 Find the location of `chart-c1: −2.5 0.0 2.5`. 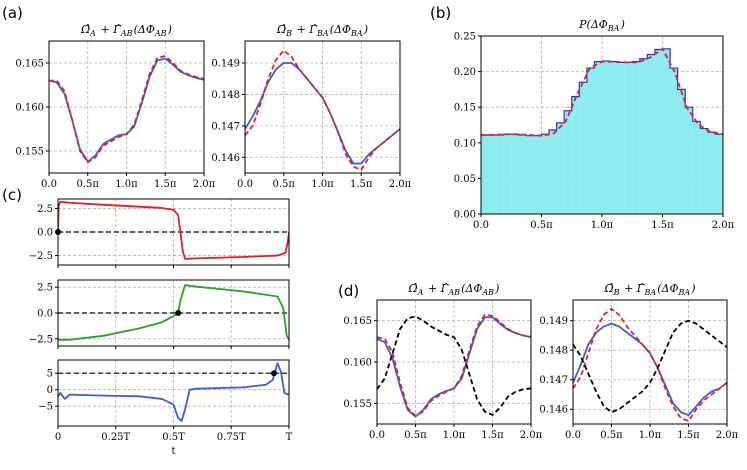

chart-c1: −2.5 0.0 2.5 is located at coordinates (159, 233).